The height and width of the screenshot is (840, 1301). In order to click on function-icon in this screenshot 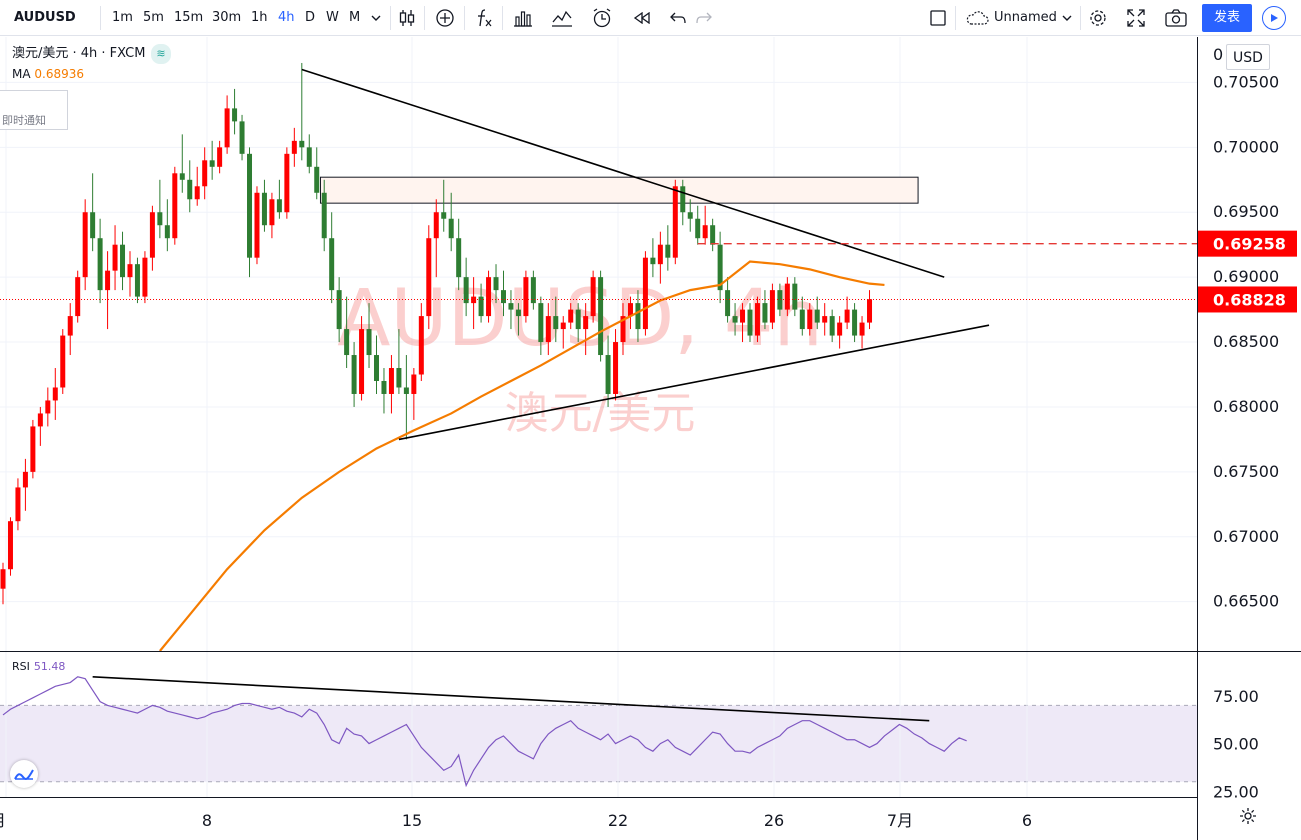, I will do `click(484, 18)`.